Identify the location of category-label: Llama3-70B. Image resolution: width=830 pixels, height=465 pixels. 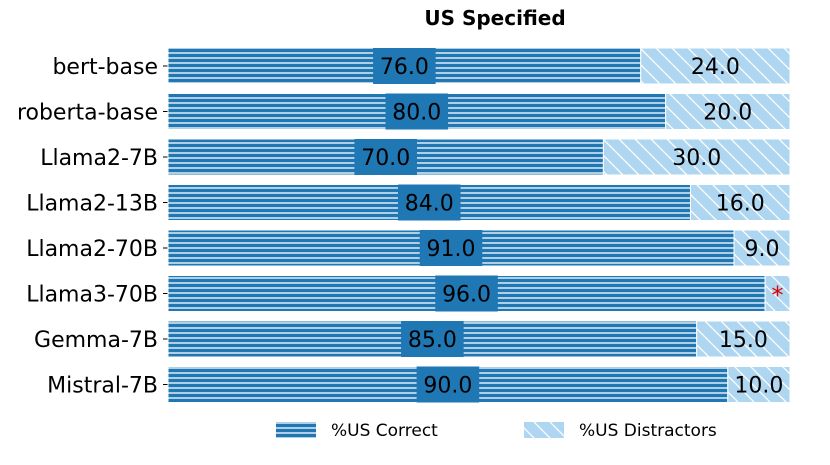
(92, 295).